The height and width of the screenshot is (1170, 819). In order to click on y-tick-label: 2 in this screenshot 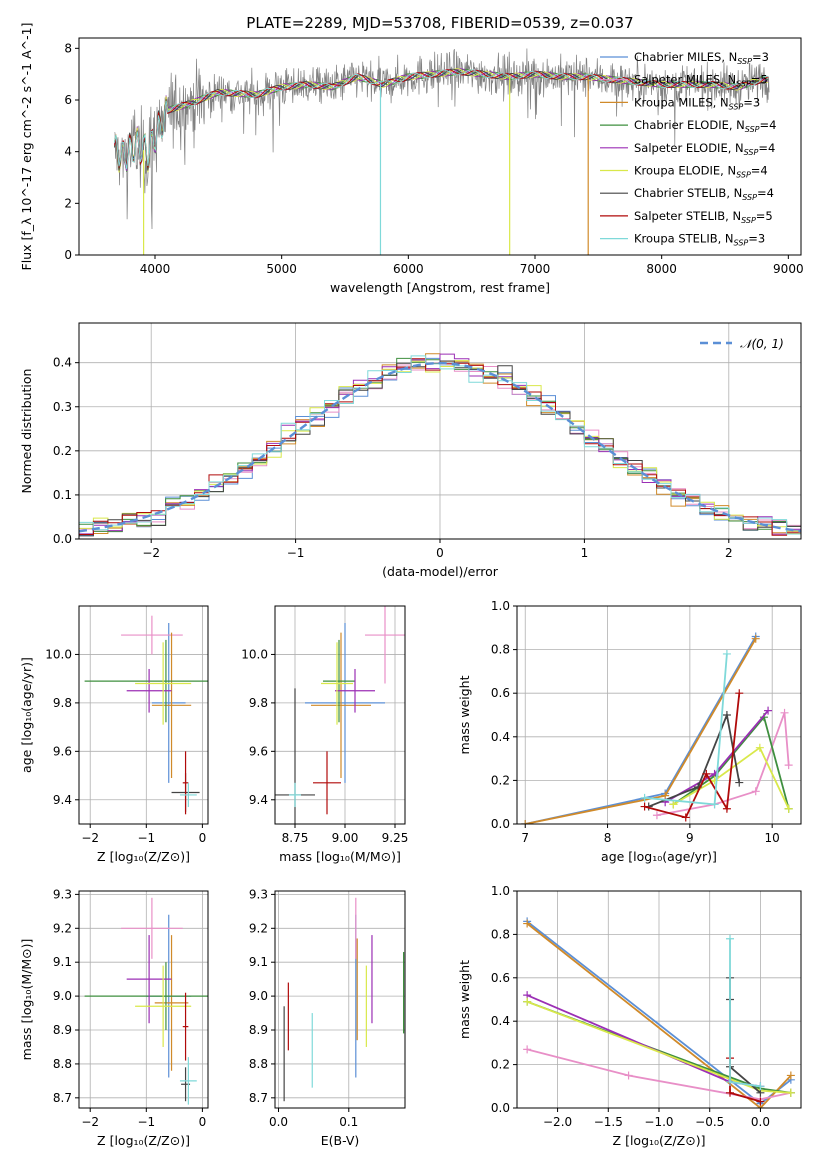, I will do `click(68, 203)`.